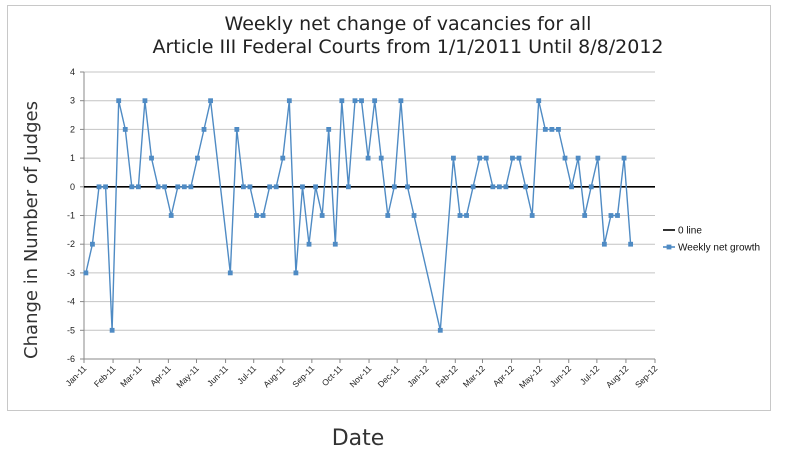 This screenshot has width=800, height=462. I want to click on y-tick-label: -1, so click(71, 216).